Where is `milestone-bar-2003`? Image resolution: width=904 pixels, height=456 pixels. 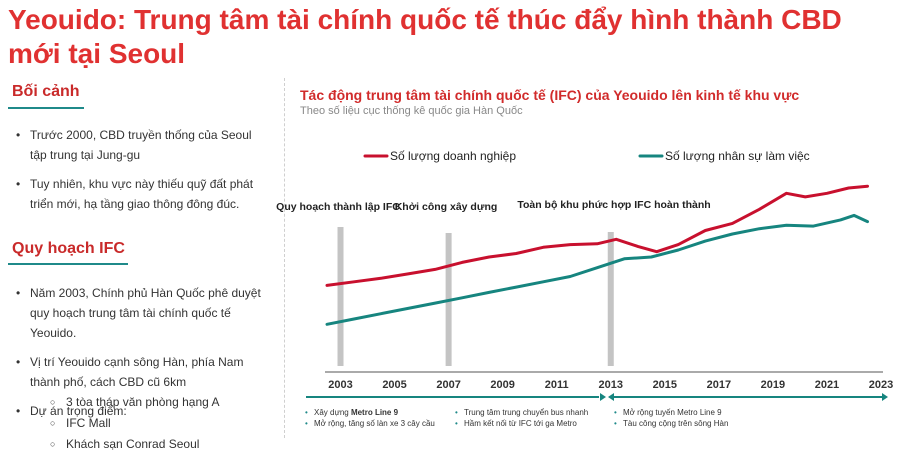
milestone-bar-2003 is located at coordinates (340, 296).